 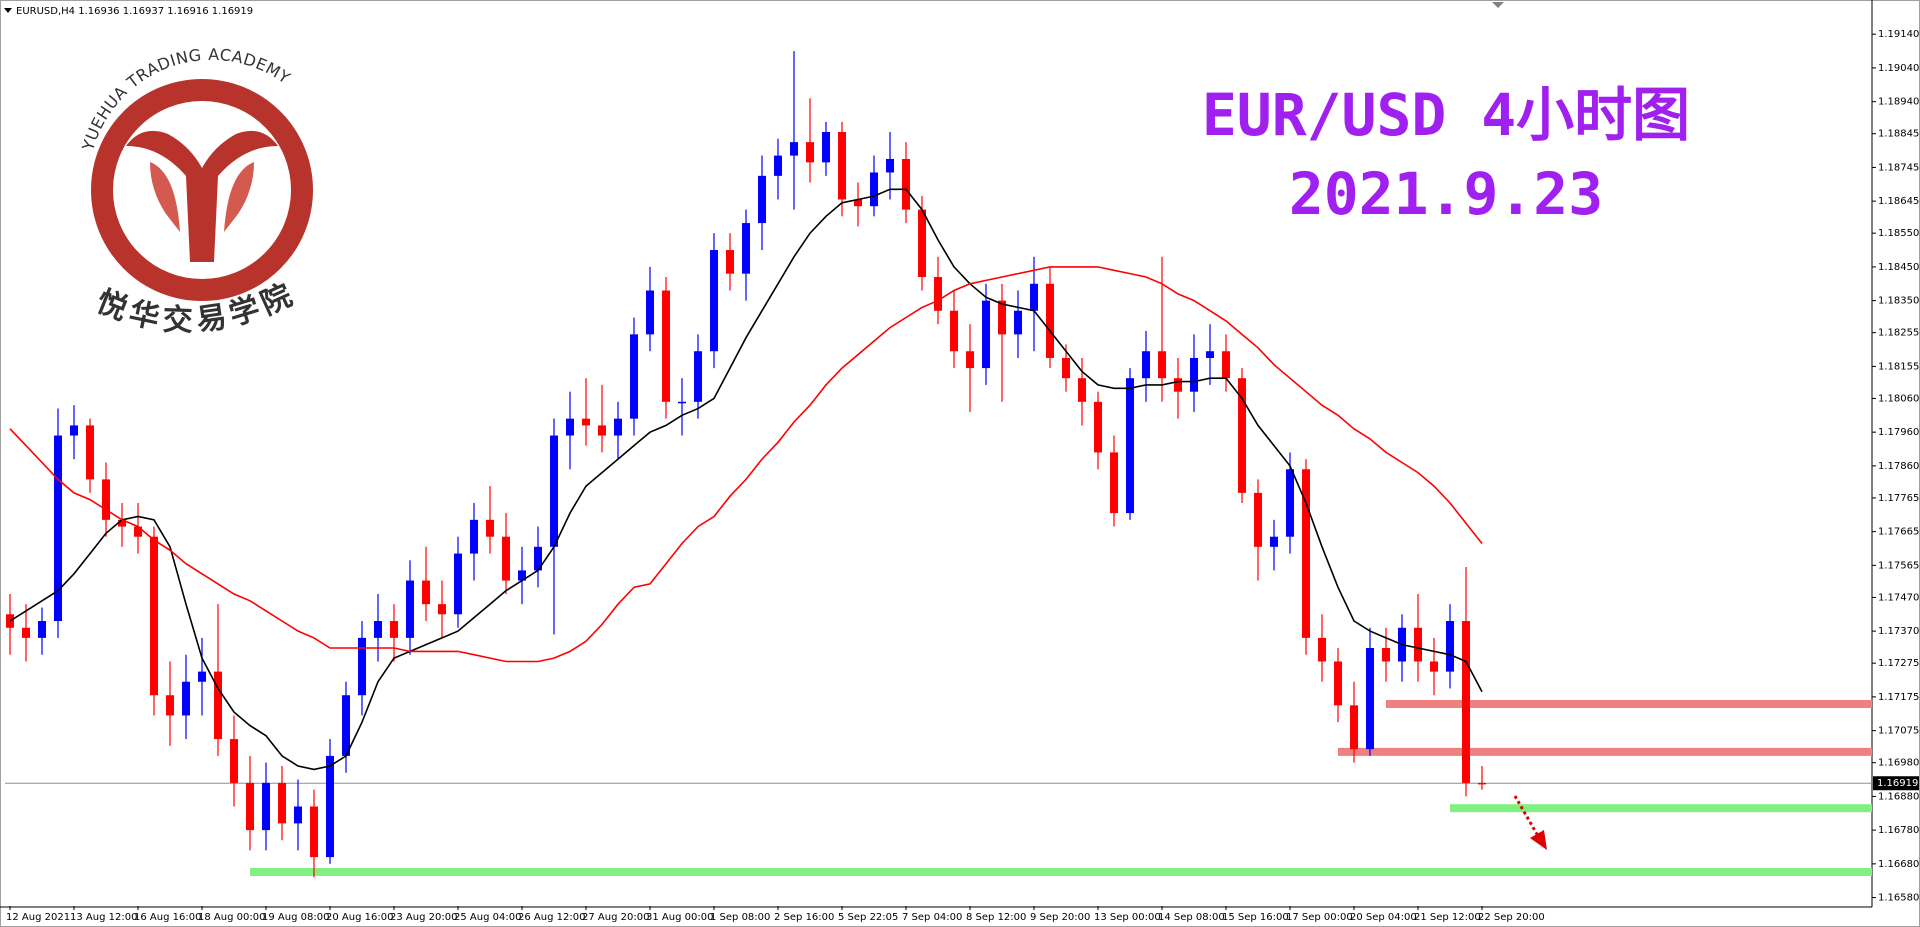 I want to click on x-tick-label: 20 Aug 16:00, so click(x=359, y=917).